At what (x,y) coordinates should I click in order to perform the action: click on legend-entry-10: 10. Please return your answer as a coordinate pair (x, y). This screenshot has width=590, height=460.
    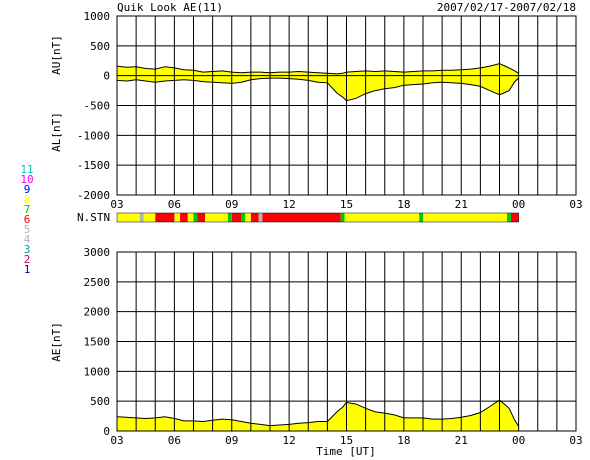
    Looking at the image, I should click on (26, 179).